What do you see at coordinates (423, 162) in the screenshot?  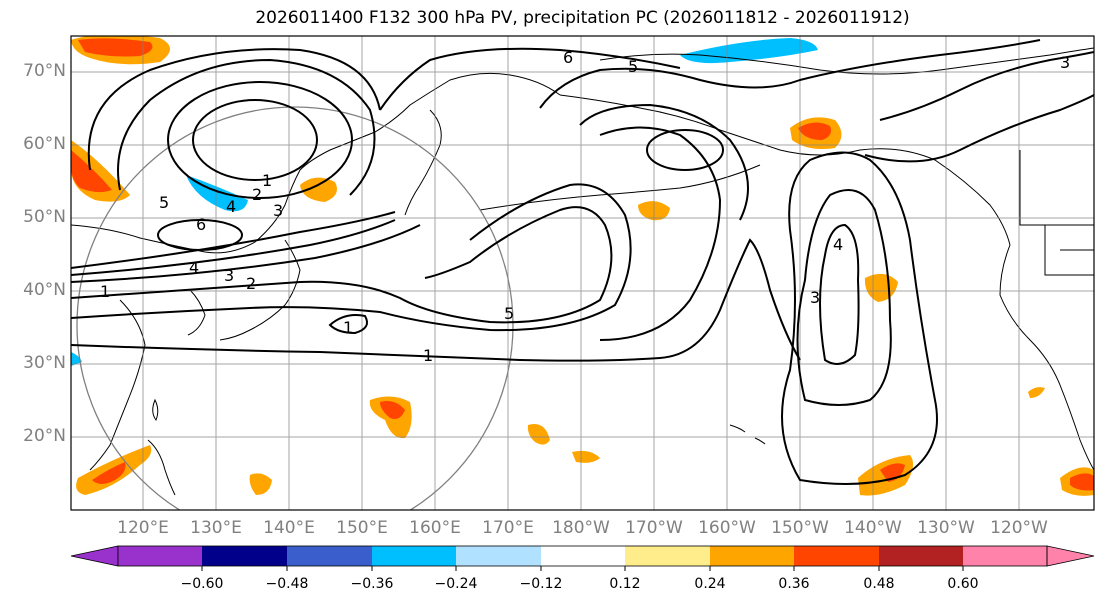 I see `coastline-kamchatka` at bounding box center [423, 162].